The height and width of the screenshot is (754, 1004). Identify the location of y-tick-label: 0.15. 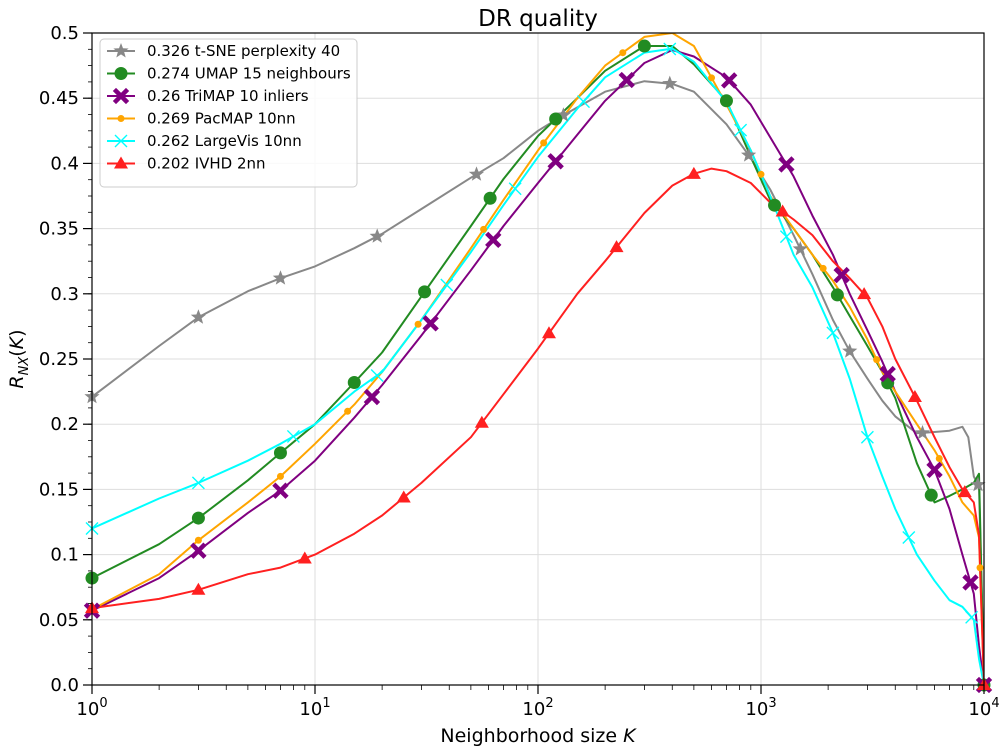
(59, 489).